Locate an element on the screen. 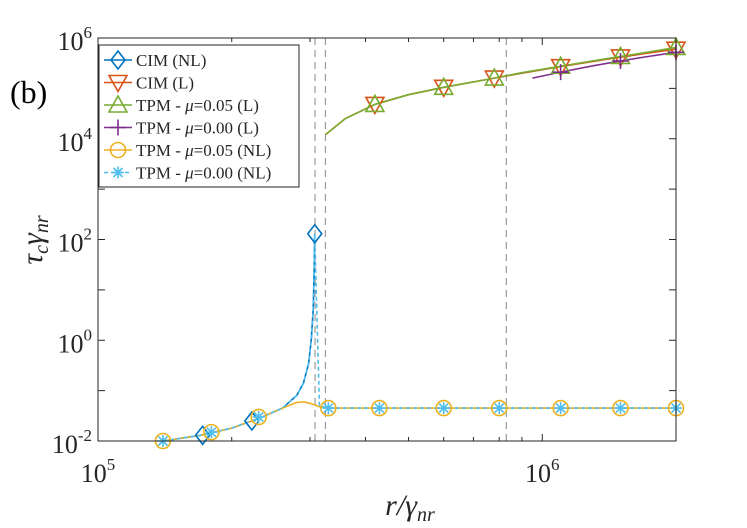  legend-entry: TPM - μ=0.00 (NL) is located at coordinates (203, 173).